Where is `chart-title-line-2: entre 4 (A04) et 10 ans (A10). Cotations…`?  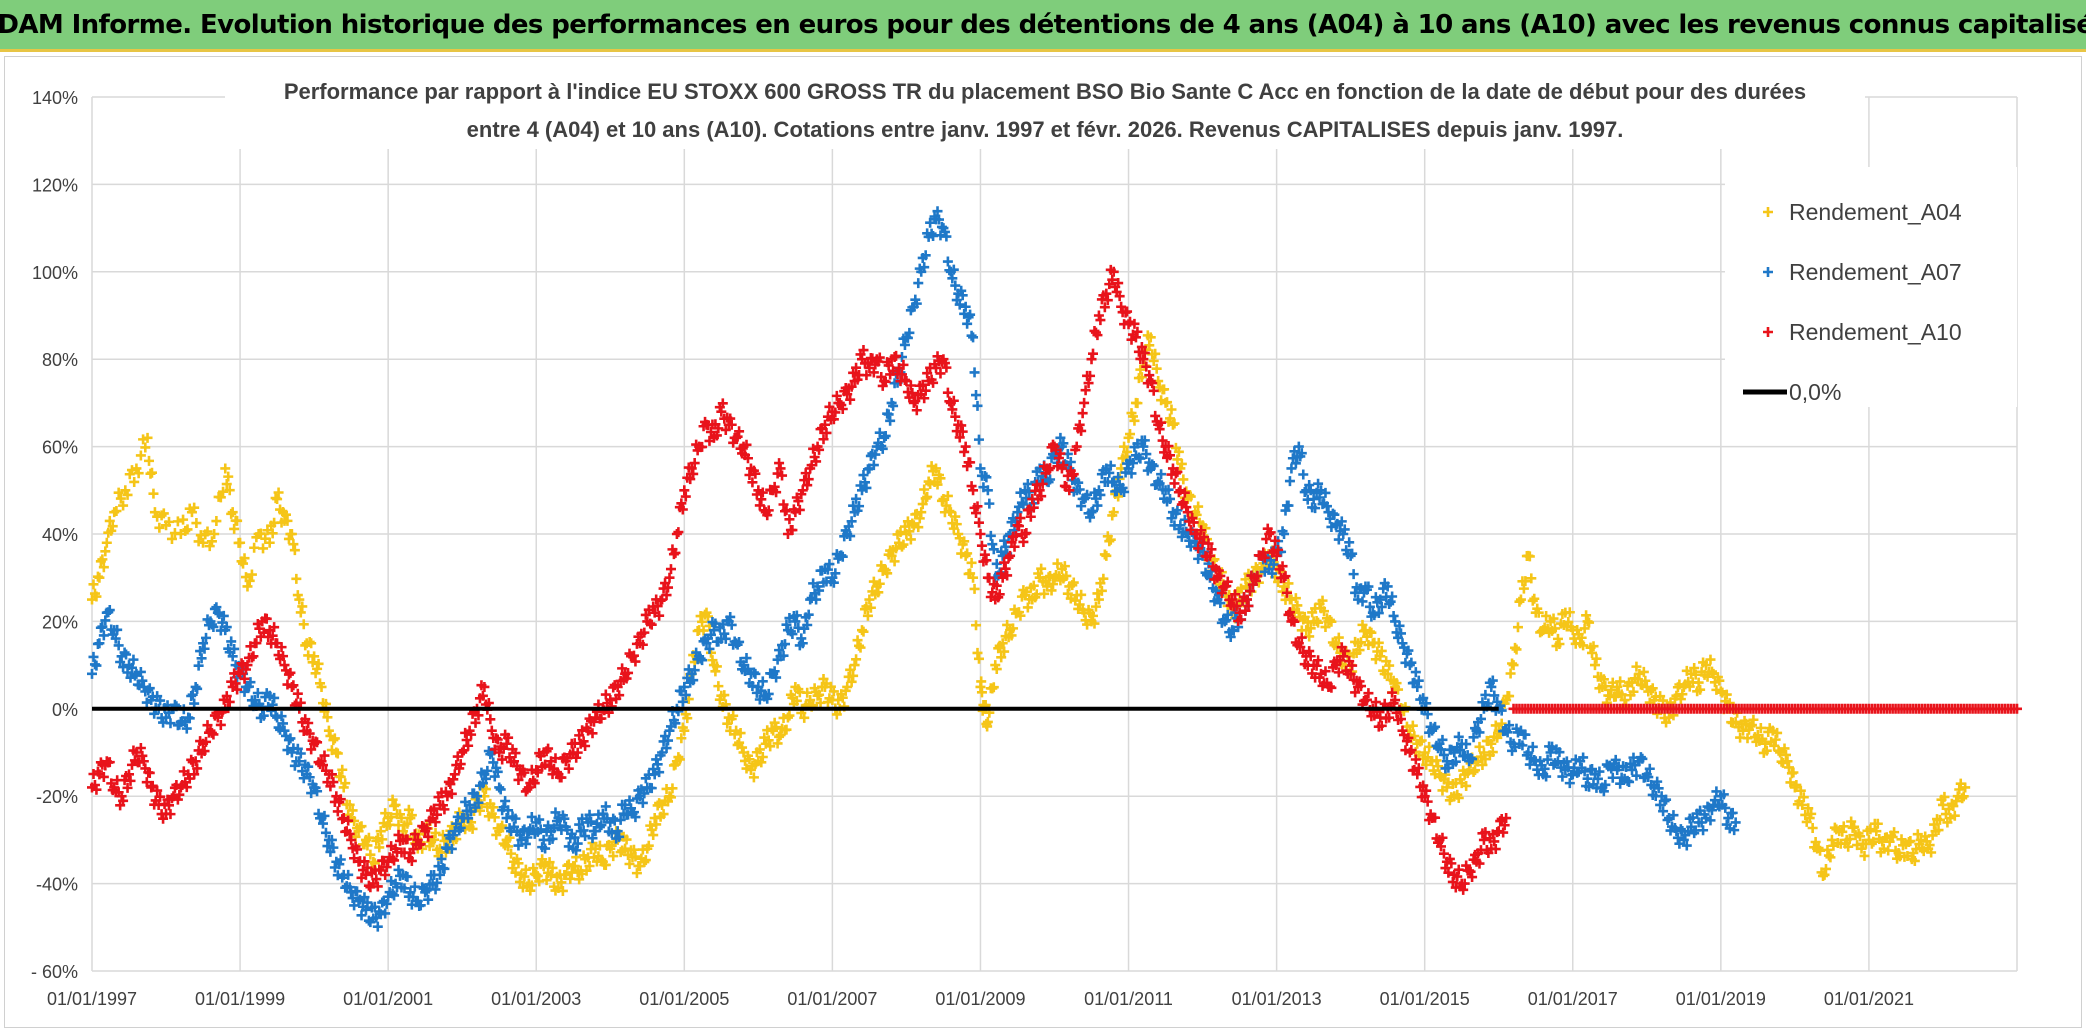 chart-title-line-2: entre 4 (A04) et 10 ans (A10). Cotations… is located at coordinates (1045, 129).